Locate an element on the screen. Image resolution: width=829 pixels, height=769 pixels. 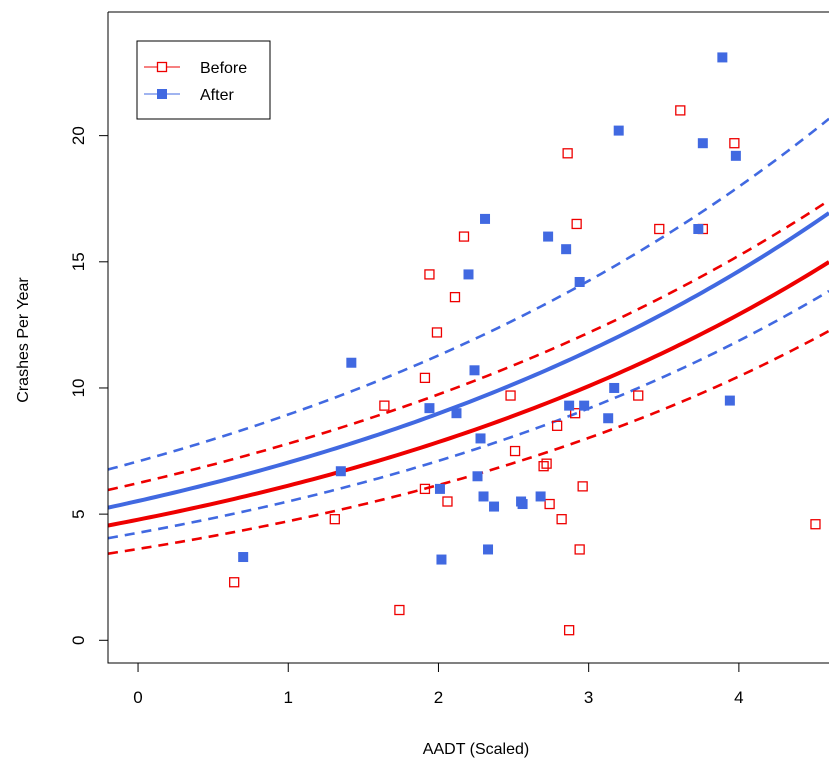
x-axis: 0 1 2 3 4 is located at coordinates (438, 685).